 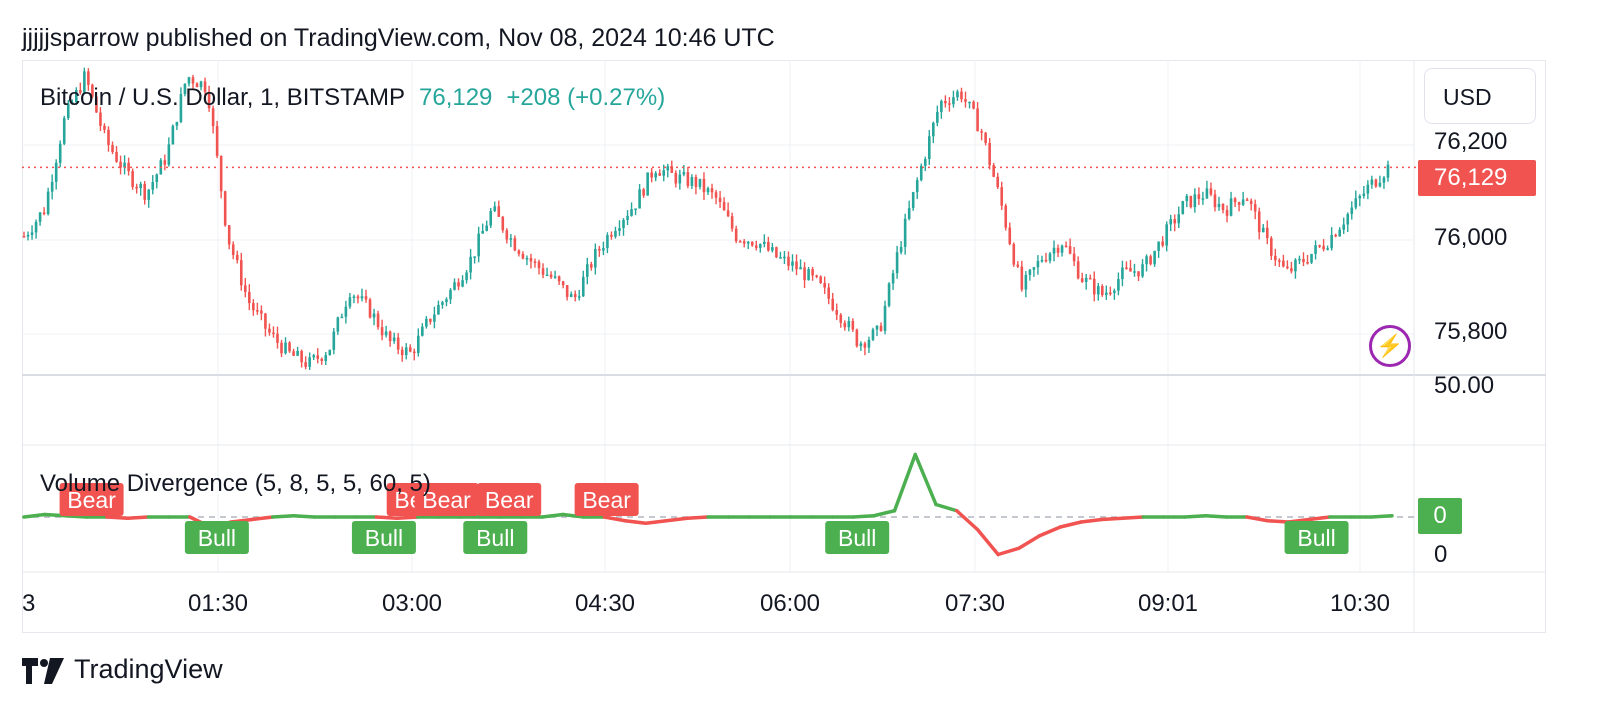 What do you see at coordinates (1471, 141) in the screenshot?
I see `y-tick-label: 76,200` at bounding box center [1471, 141].